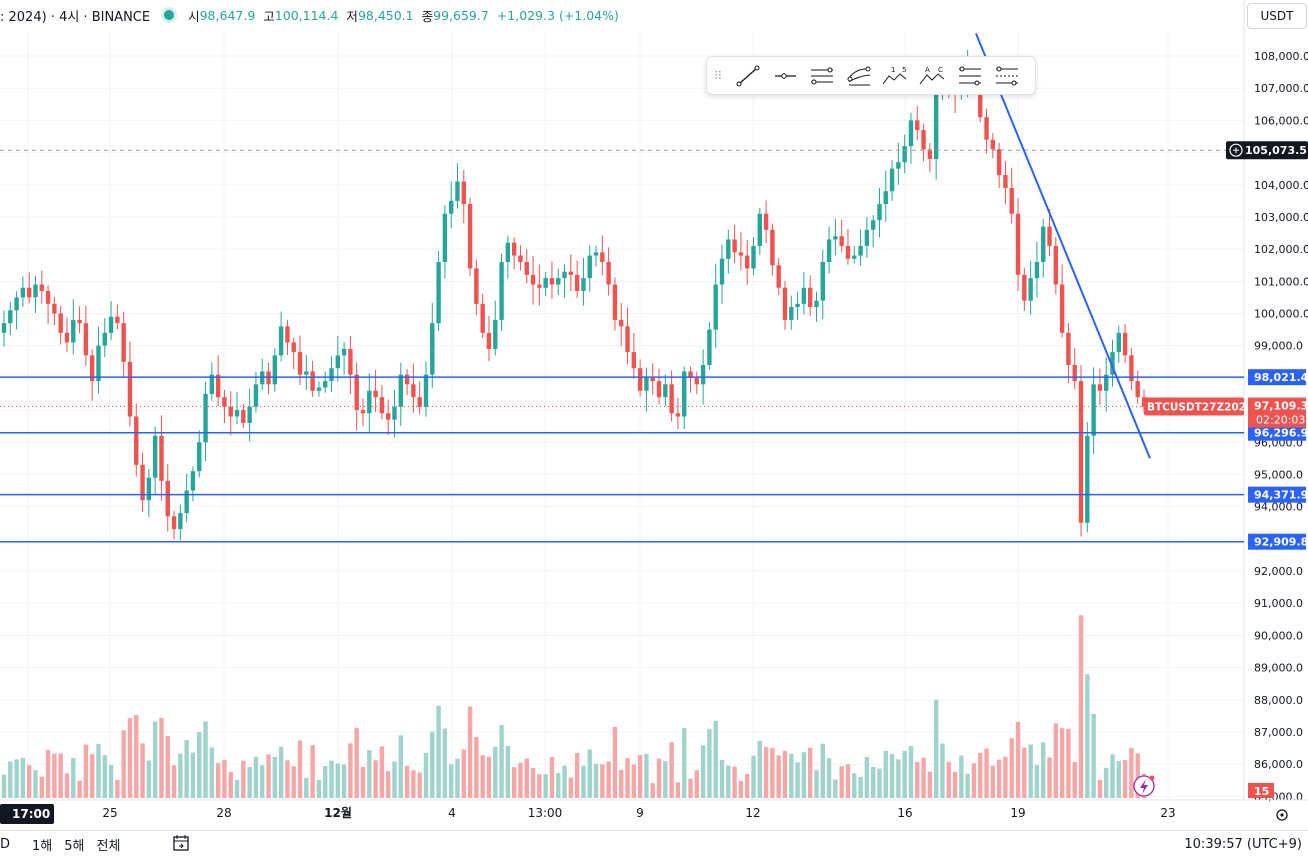 This screenshot has width=1308, height=858. What do you see at coordinates (1261, 790) in the screenshot?
I see `volume-badge` at bounding box center [1261, 790].